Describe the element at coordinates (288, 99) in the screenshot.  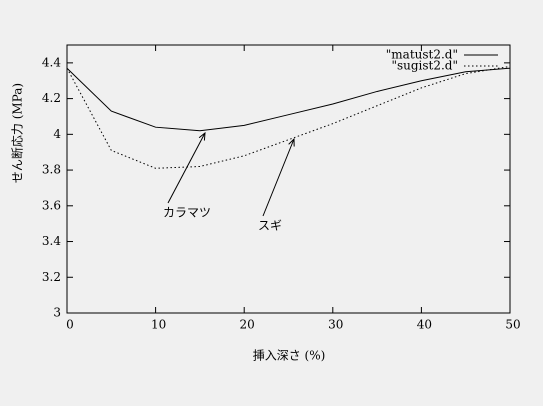
I see `data-line` at that location.